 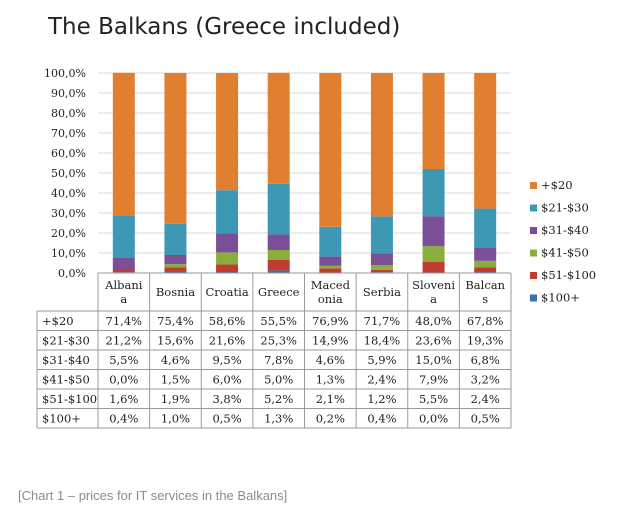 I want to click on legend-swatch-100plus, so click(x=533, y=298).